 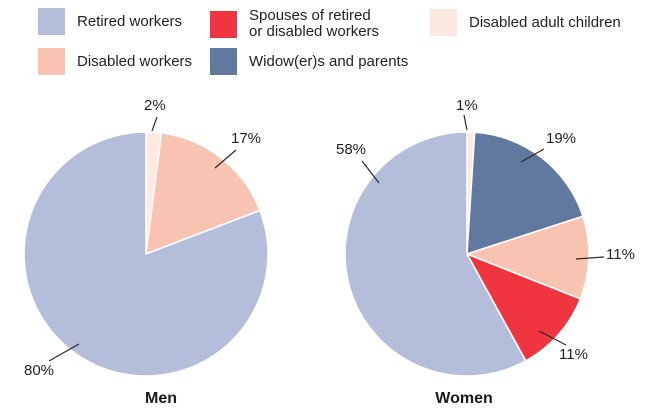 I want to click on legend-label-disabled-adult-children: Disabled adult children, so click(x=545, y=22).